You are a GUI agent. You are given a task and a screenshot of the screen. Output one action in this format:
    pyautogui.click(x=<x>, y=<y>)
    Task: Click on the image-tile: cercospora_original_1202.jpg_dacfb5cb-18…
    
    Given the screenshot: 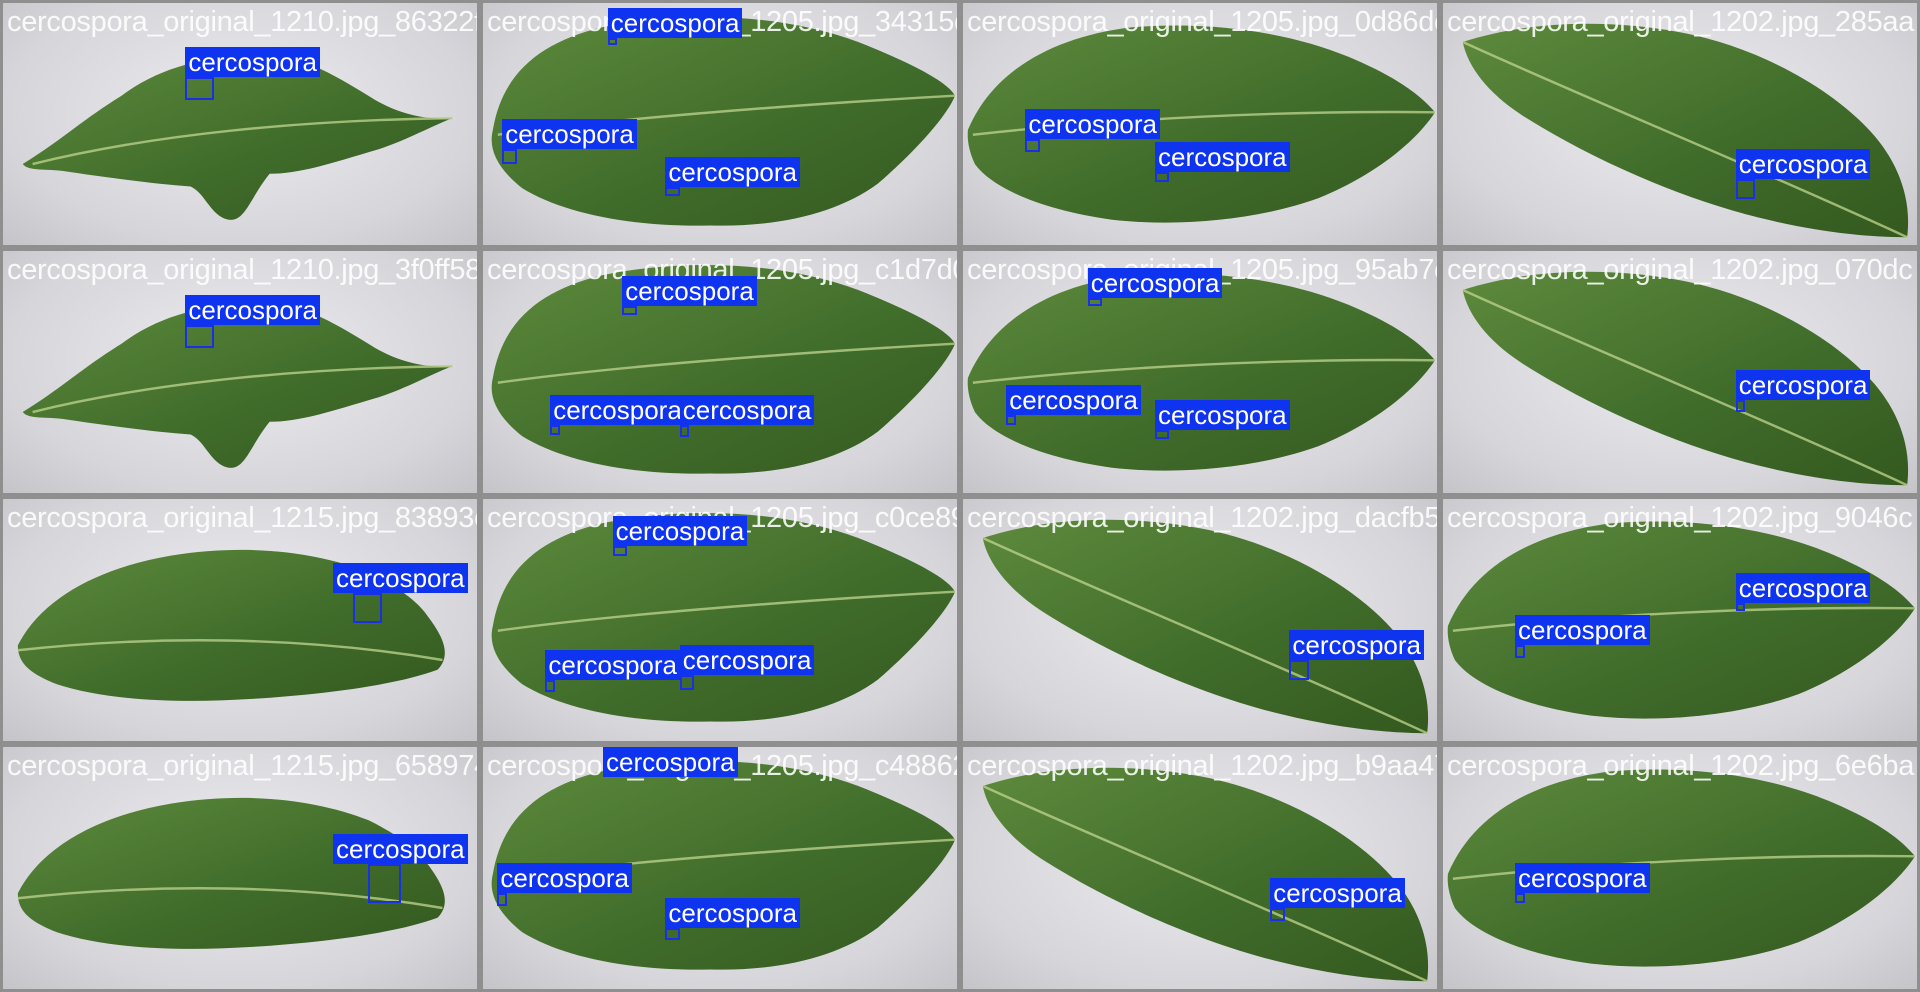 What is the action you would take?
    pyautogui.click(x=1200, y=620)
    